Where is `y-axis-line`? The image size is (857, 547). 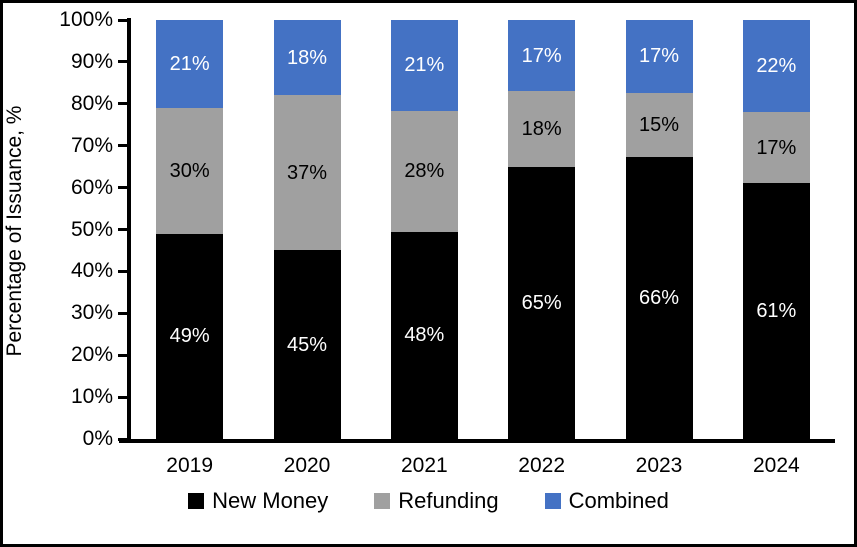 y-axis-line is located at coordinates (129, 230).